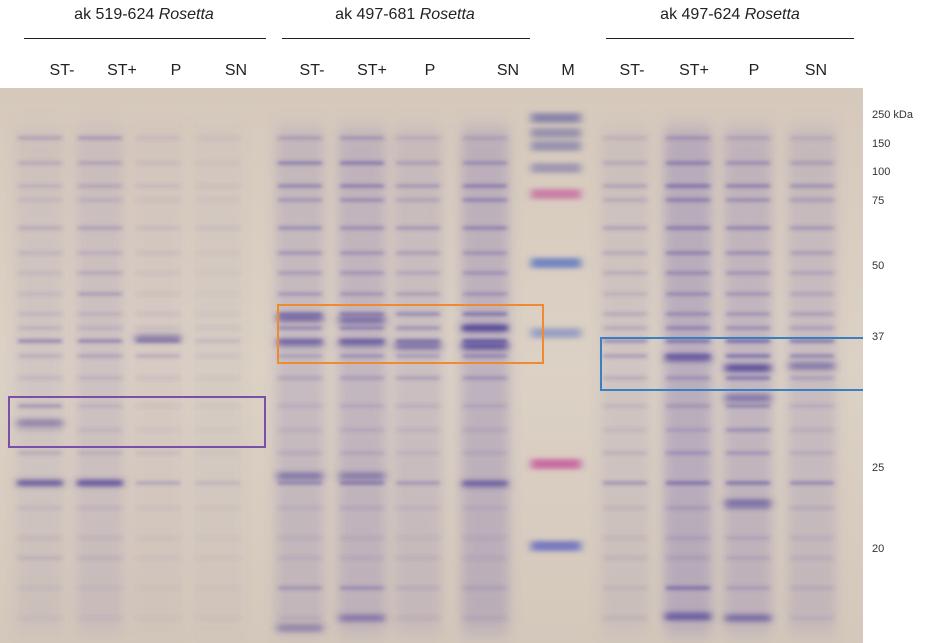 Image resolution: width=925 pixels, height=643 pixels. I want to click on mw-label: 100, so click(881, 172).